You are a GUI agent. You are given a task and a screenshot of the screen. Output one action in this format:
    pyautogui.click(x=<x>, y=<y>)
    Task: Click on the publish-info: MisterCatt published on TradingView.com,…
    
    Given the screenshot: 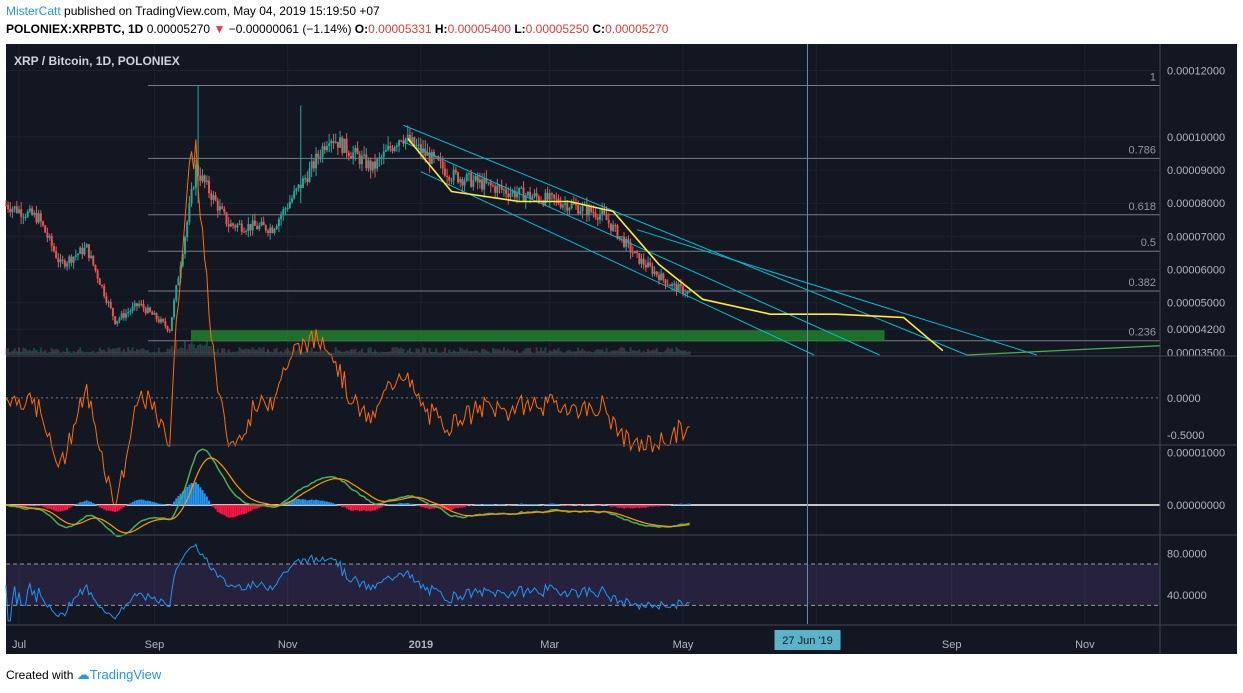 What is the action you would take?
    pyautogui.click(x=193, y=11)
    